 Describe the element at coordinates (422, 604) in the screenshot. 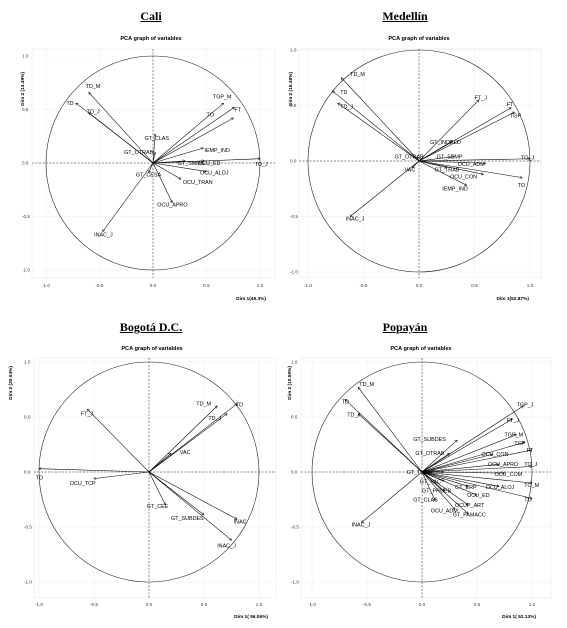

I see `x-tick-label: 0.0` at that location.